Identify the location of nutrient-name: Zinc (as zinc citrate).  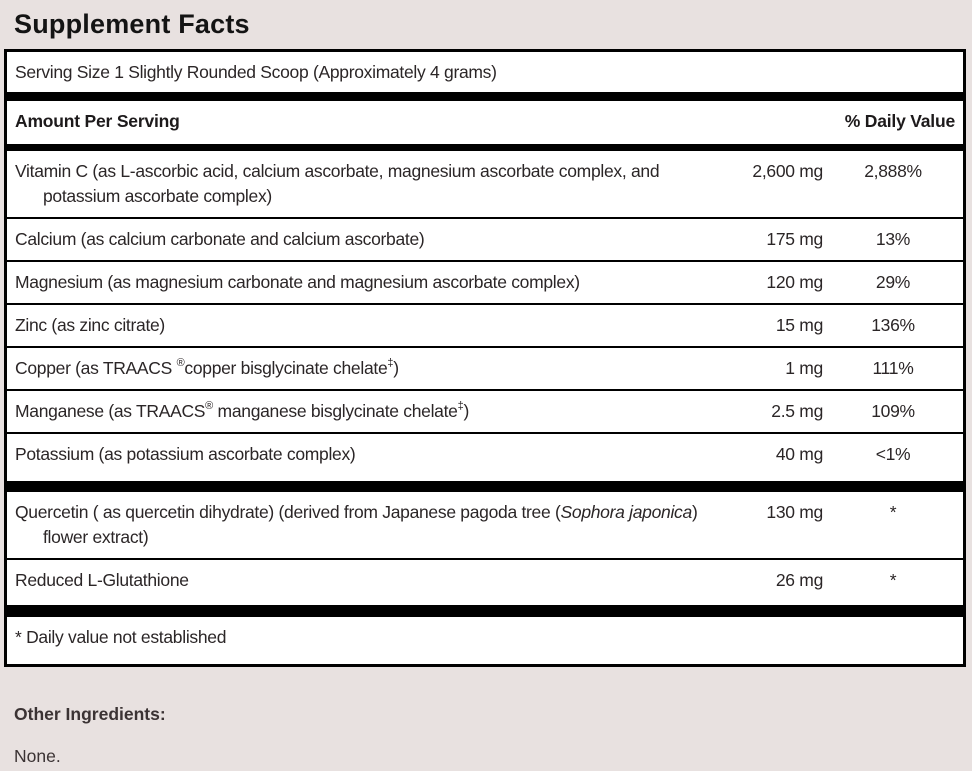
(90, 325).